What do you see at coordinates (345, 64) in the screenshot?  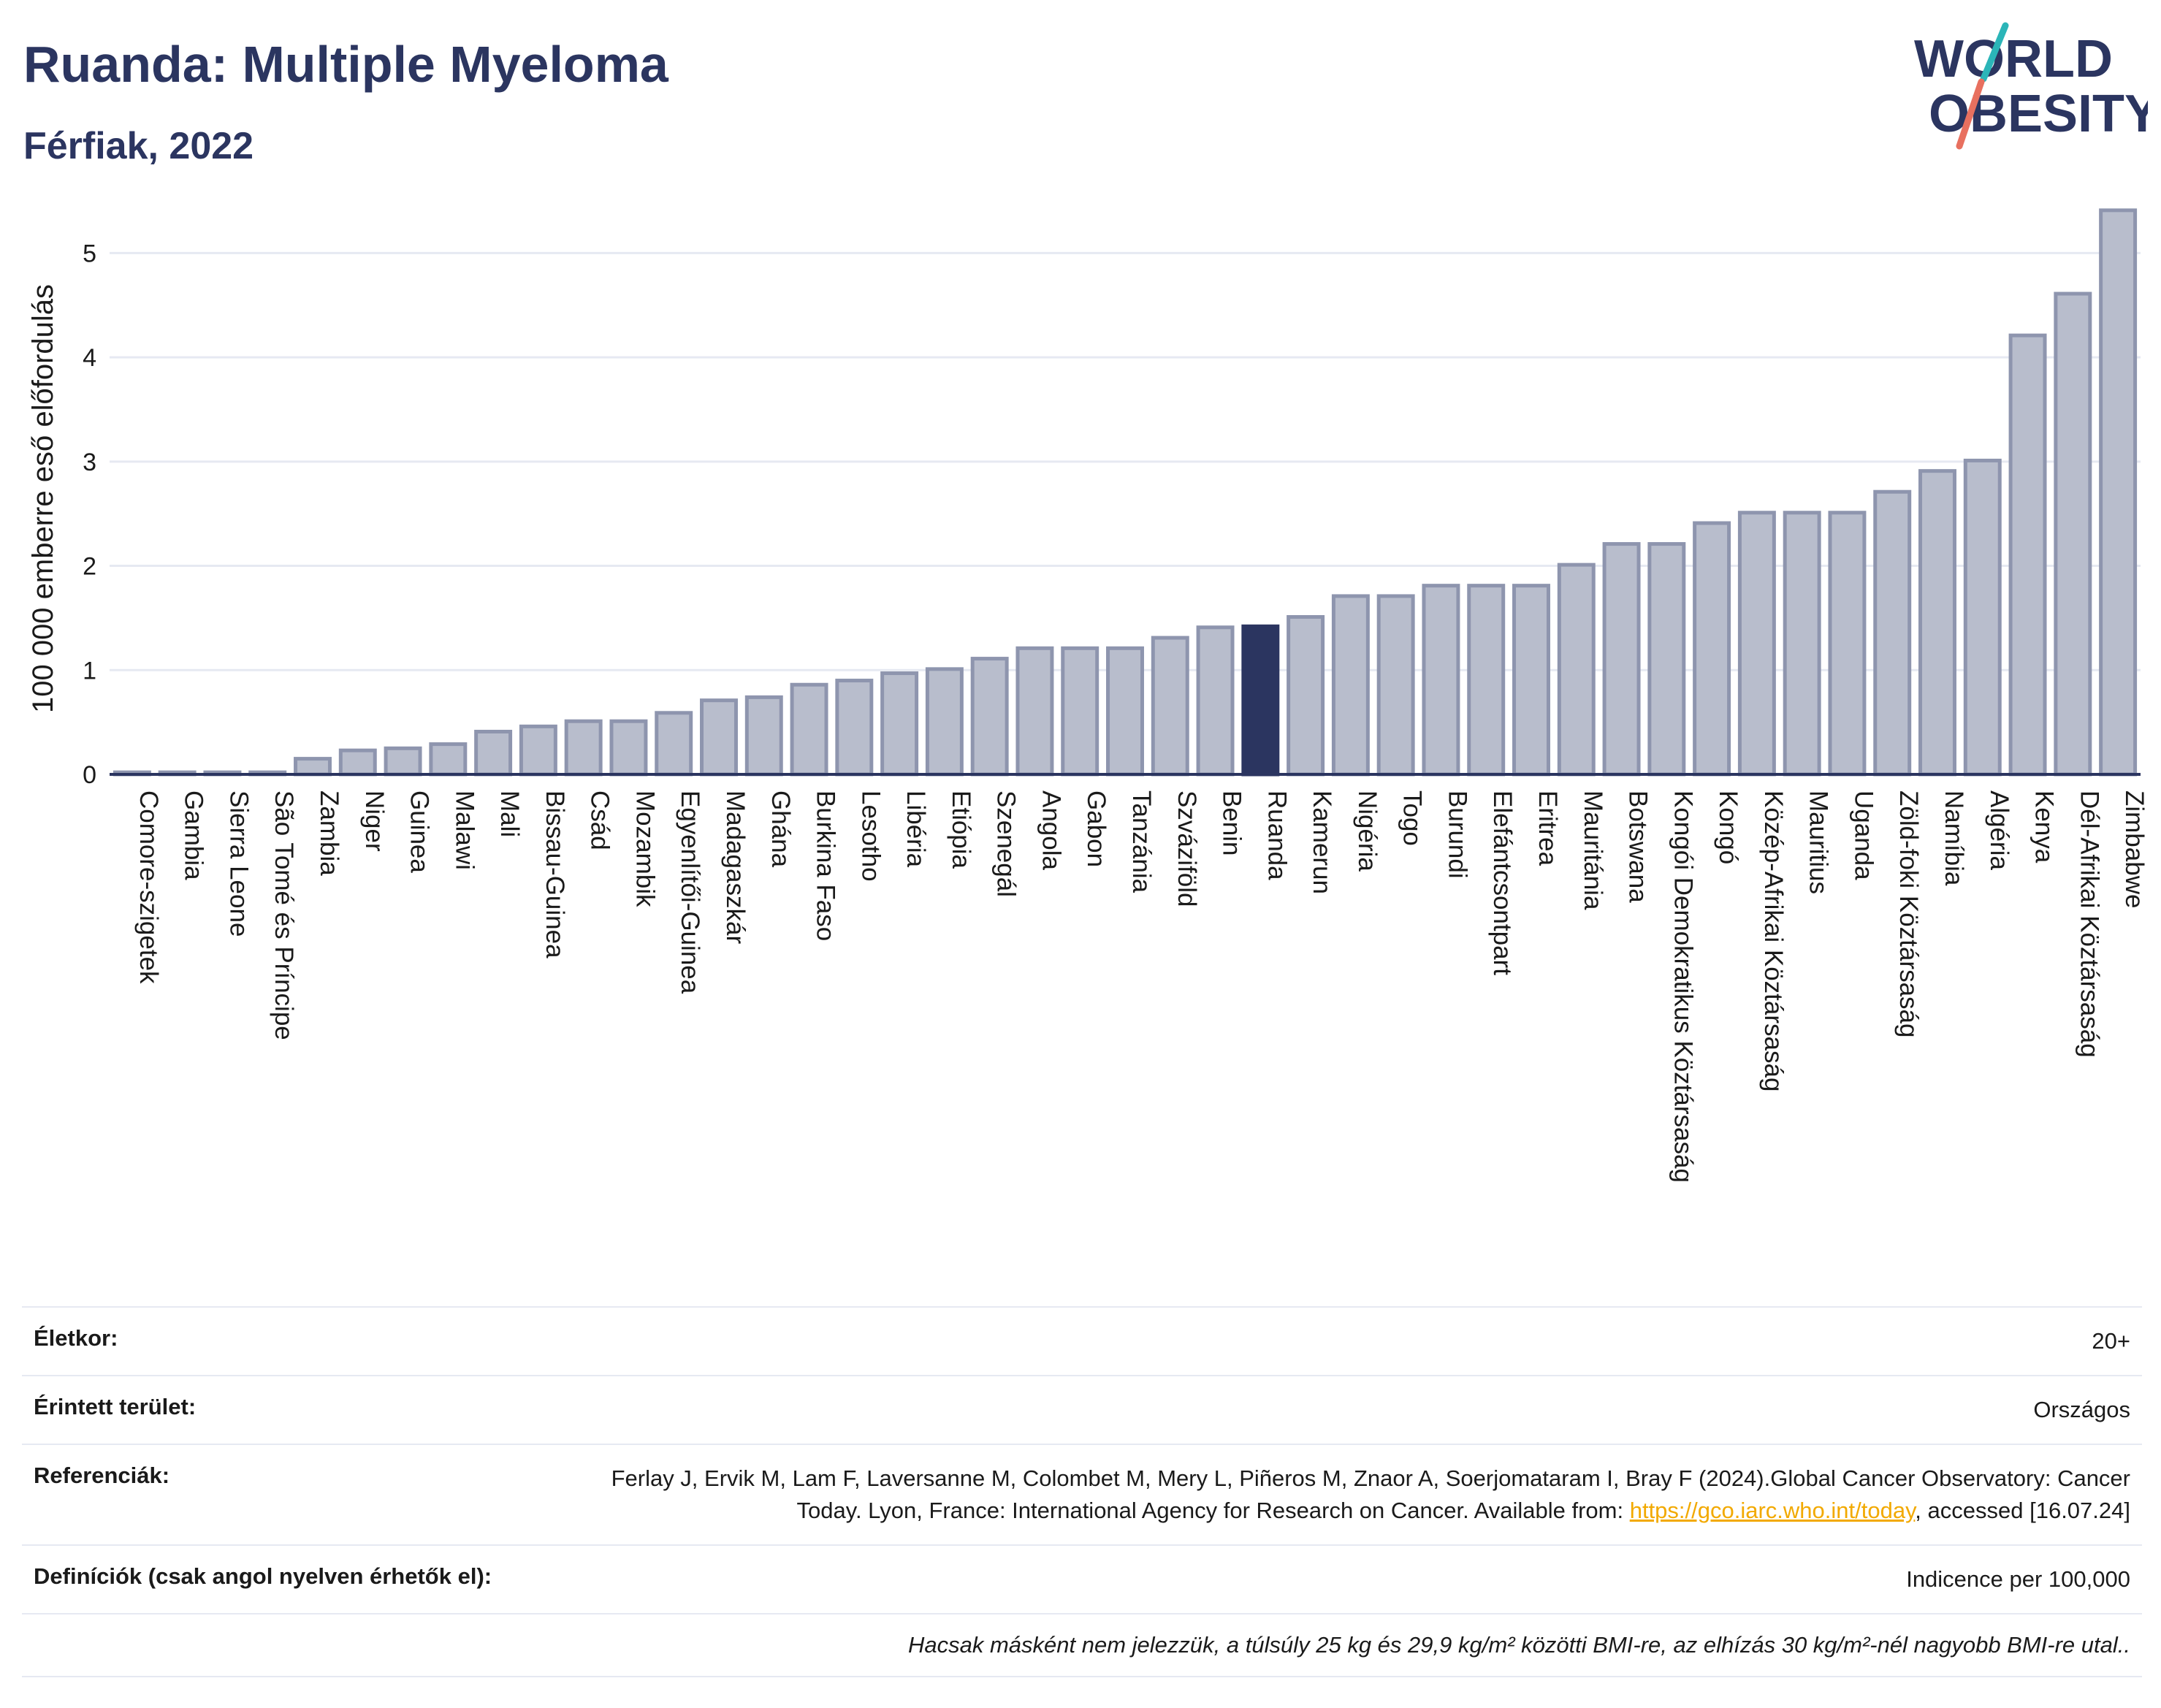 I see `page-title: Ruanda: Multiple Myeloma` at bounding box center [345, 64].